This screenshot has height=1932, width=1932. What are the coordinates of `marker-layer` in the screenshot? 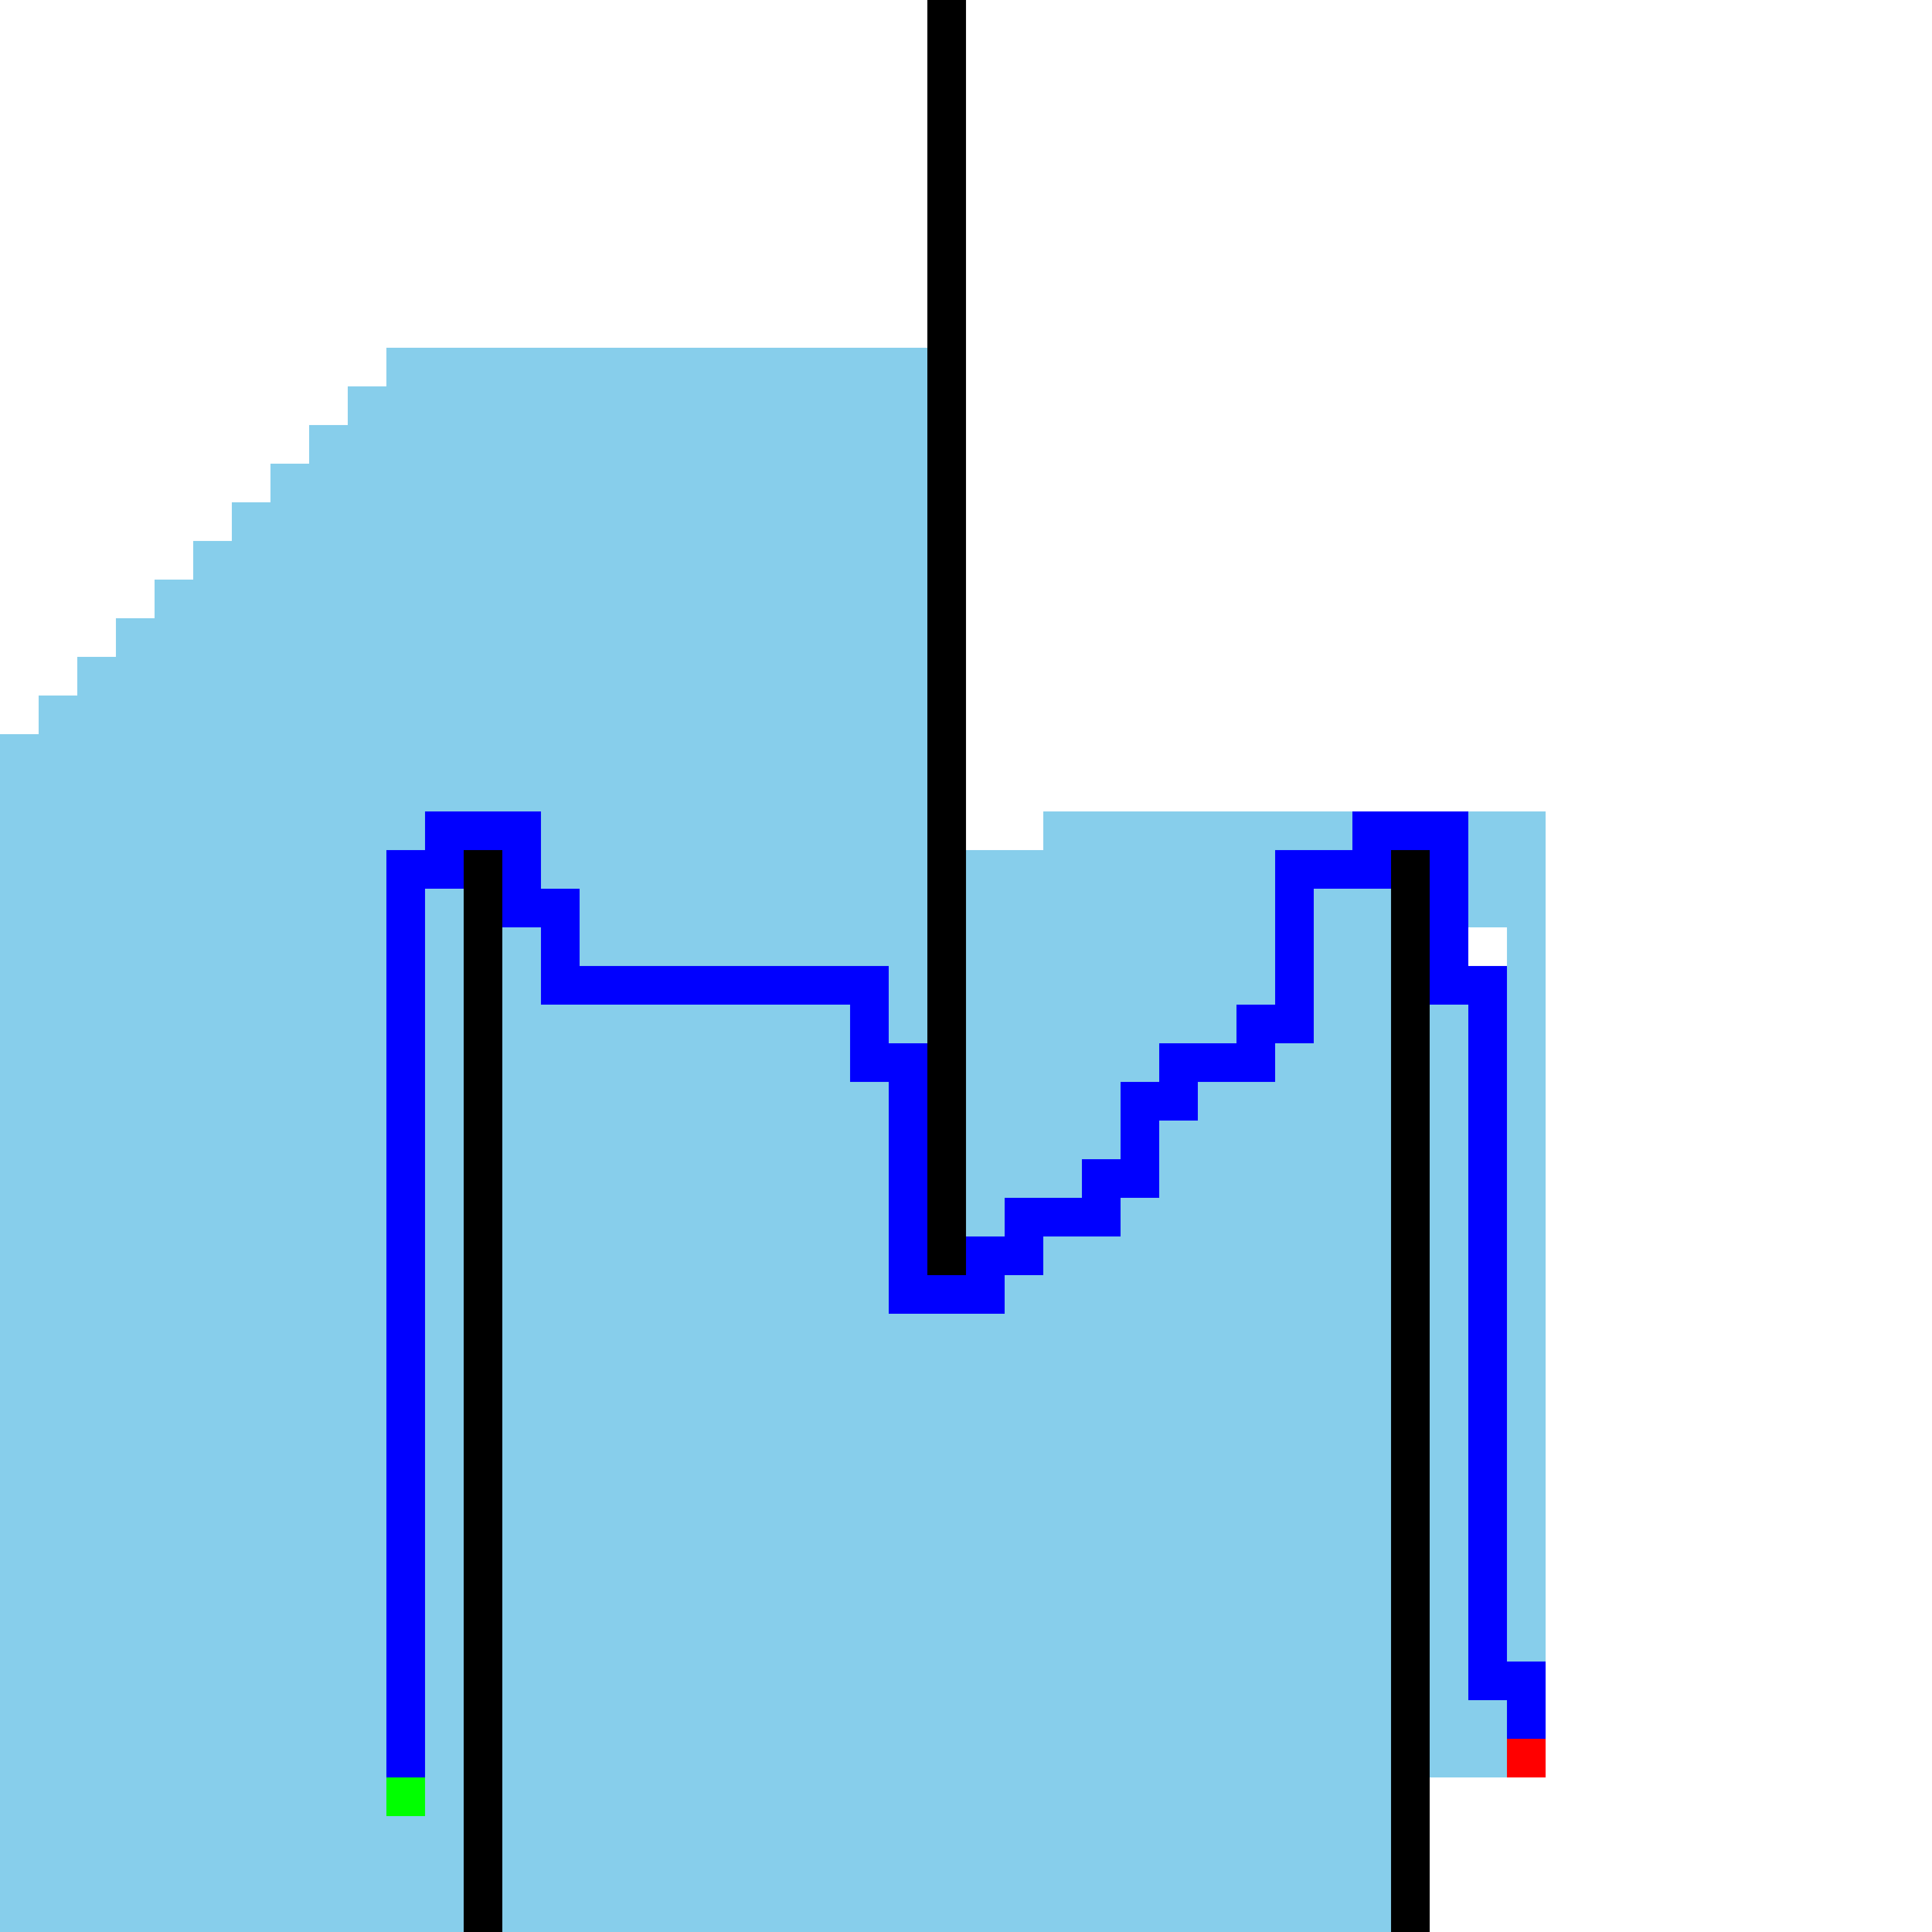 It's located at (966, 1778).